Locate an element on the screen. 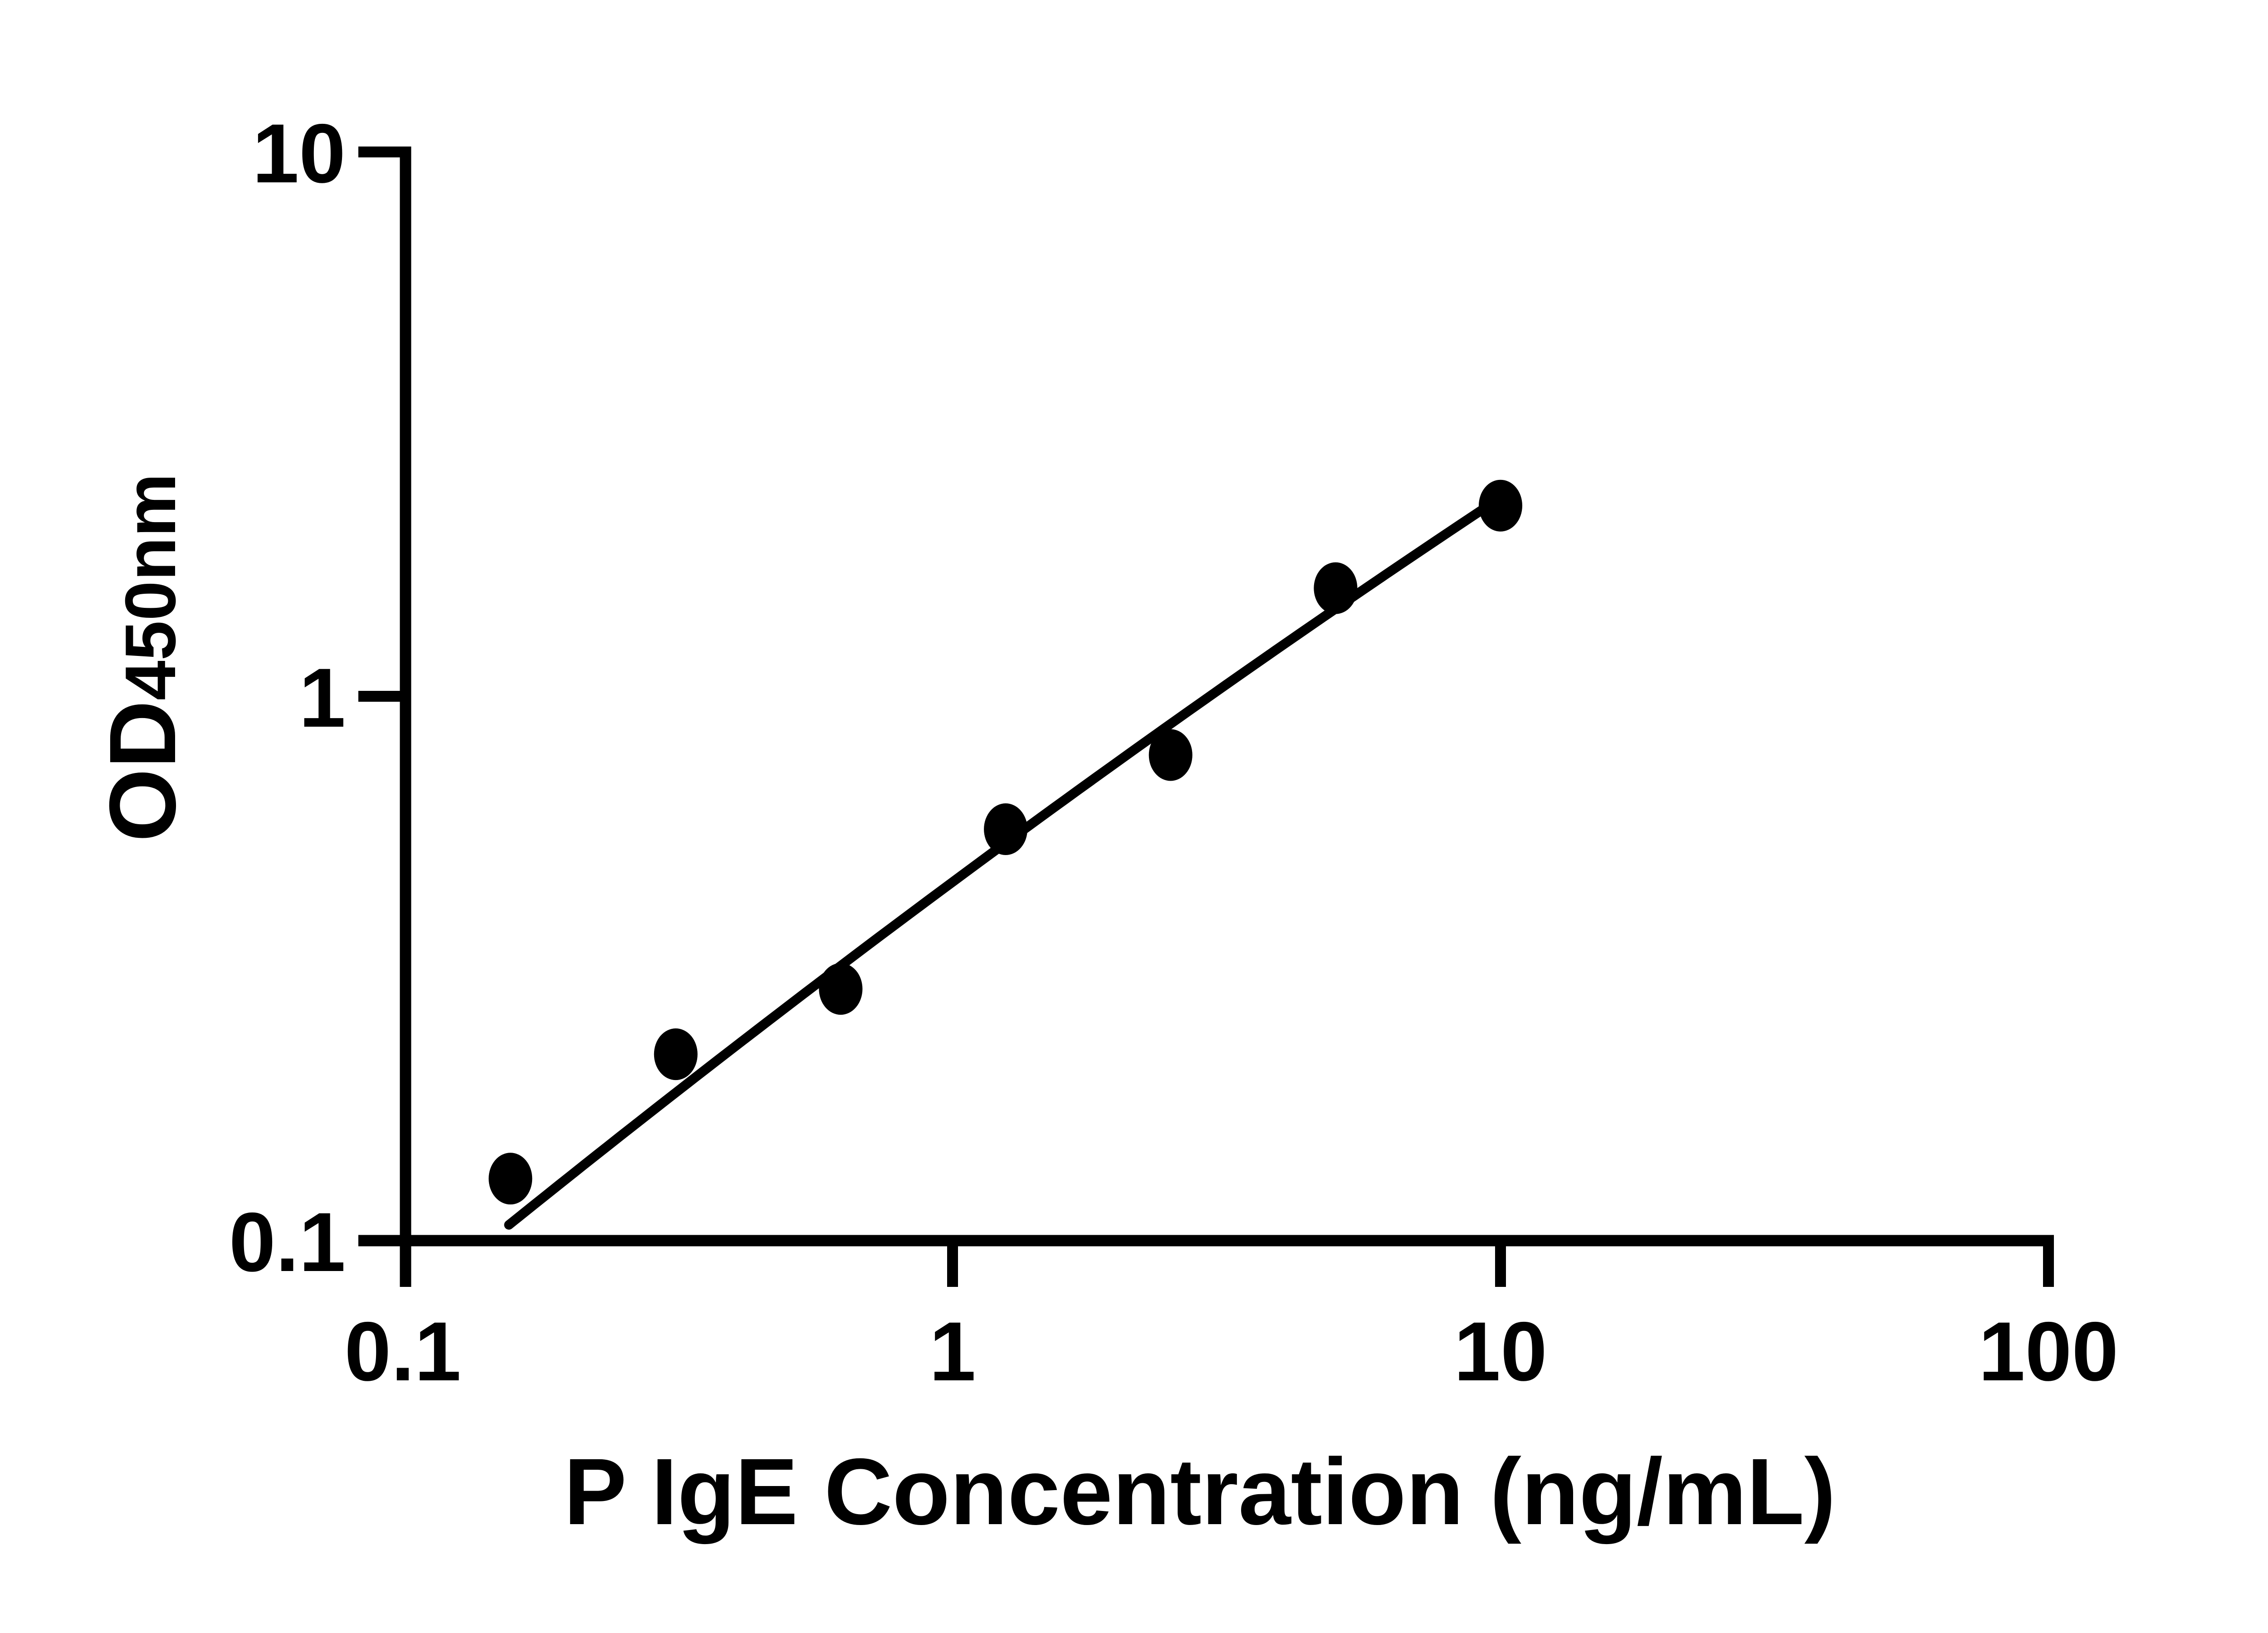 Image resolution: width=2268 pixels, height=1633 pixels. x-tick-label: 10 is located at coordinates (1500, 1351).